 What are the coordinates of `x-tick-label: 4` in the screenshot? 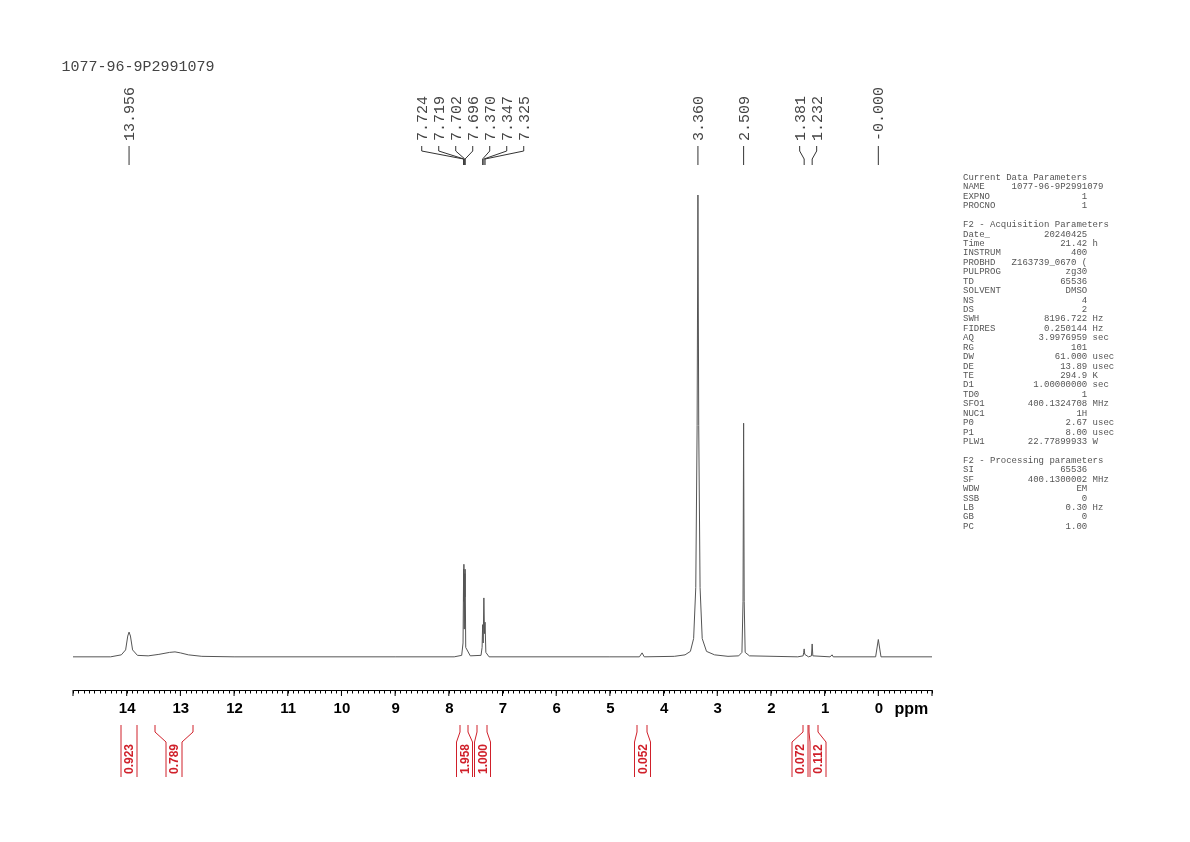 It's located at (664, 707).